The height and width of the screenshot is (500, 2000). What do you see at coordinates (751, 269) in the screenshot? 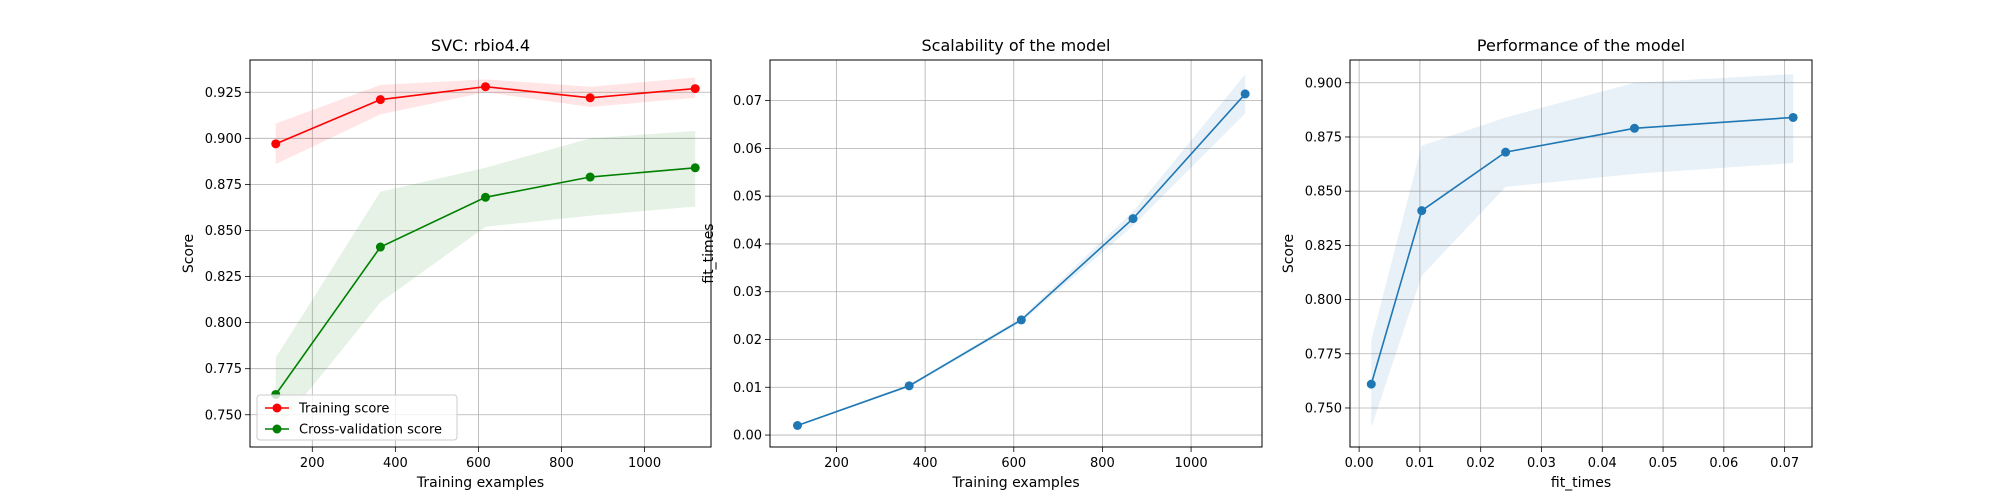
I see `y-axis-ticks: 0.00 0.01 0.02 0.03 0.04 0.05 0.06 0.07` at bounding box center [751, 269].